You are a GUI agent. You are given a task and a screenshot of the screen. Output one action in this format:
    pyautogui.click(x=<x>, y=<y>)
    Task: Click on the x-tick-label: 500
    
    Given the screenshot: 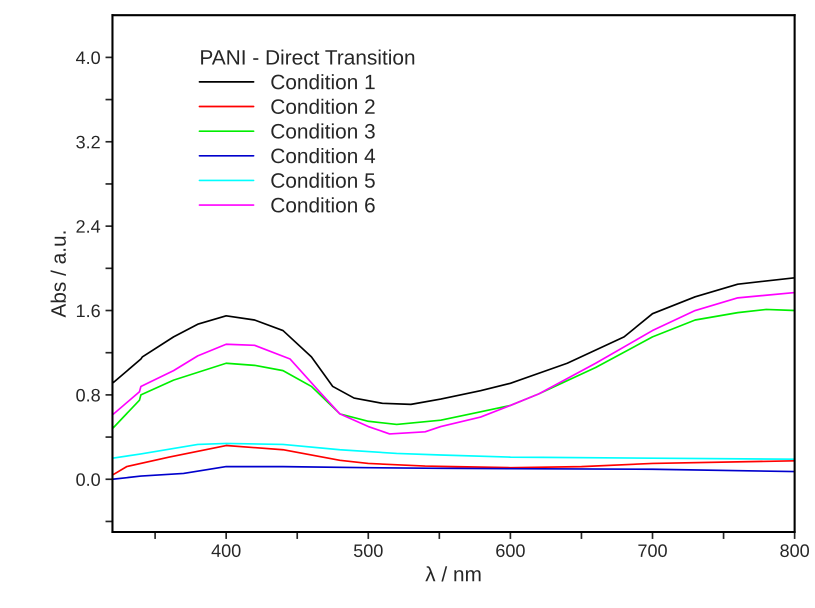 What is the action you would take?
    pyautogui.click(x=368, y=551)
    